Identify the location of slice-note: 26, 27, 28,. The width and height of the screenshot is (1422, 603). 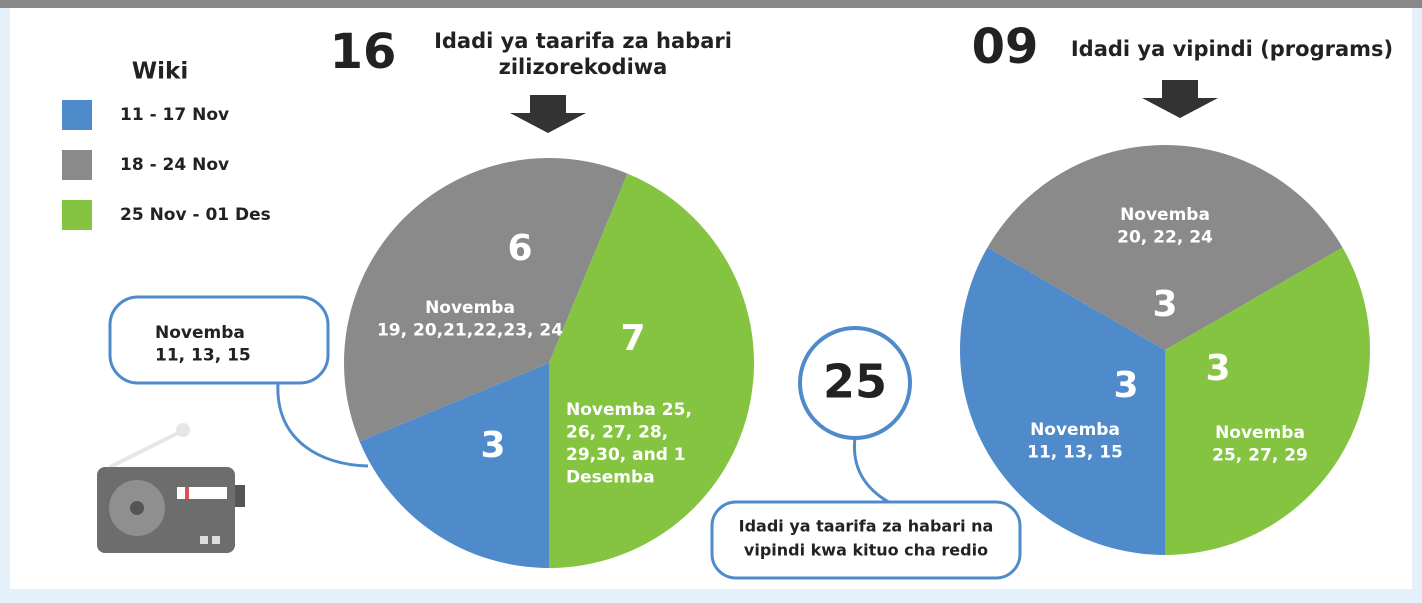
(617, 433).